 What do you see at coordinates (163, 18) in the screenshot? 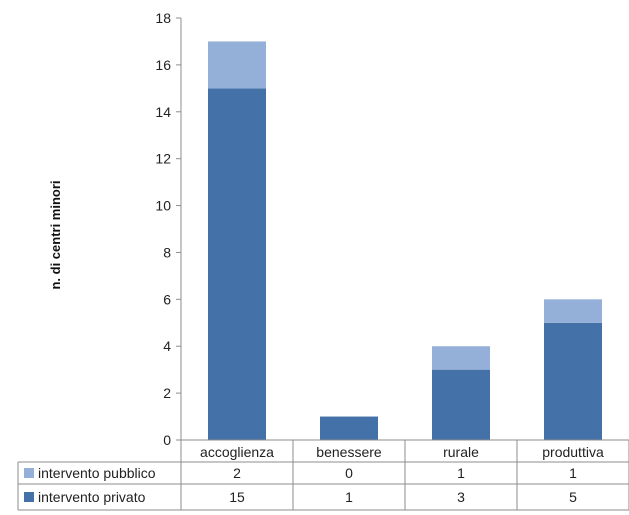
I see `y-tick-label: 18` at bounding box center [163, 18].